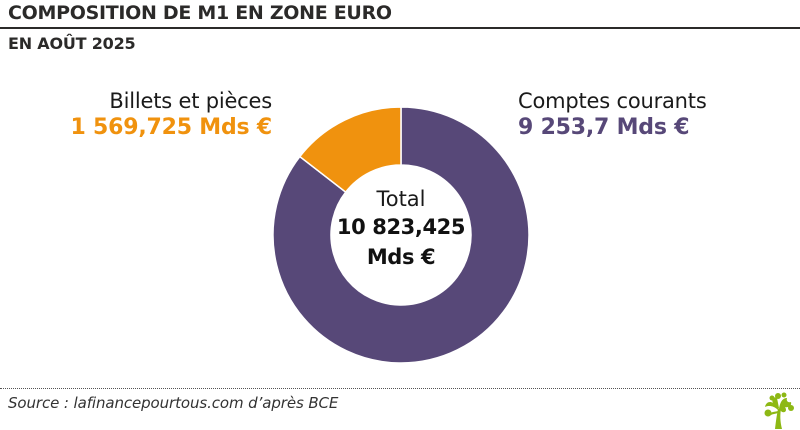 This screenshot has width=800, height=430. What do you see at coordinates (604, 127) in the screenshot?
I see `label-comptes-value: 9 253,7 Mds €` at bounding box center [604, 127].